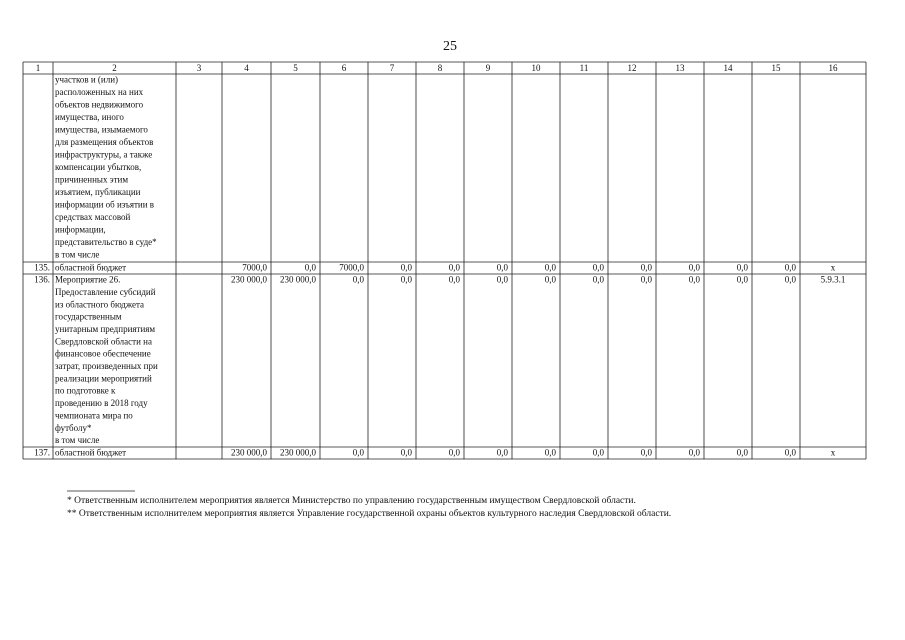 The height and width of the screenshot is (640, 905). What do you see at coordinates (106, 366) in the screenshot?
I see `row-name: затрат, произведенных при` at bounding box center [106, 366].